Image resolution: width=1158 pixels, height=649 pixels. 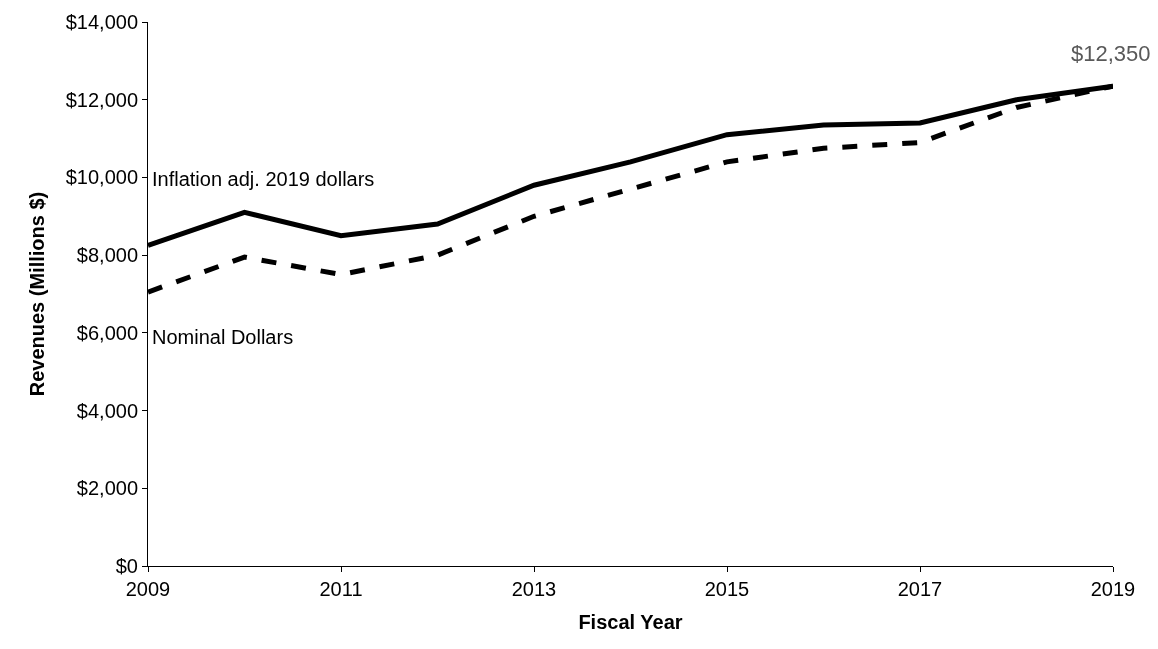 I want to click on series-label: Nominal Dollars, so click(x=223, y=337).